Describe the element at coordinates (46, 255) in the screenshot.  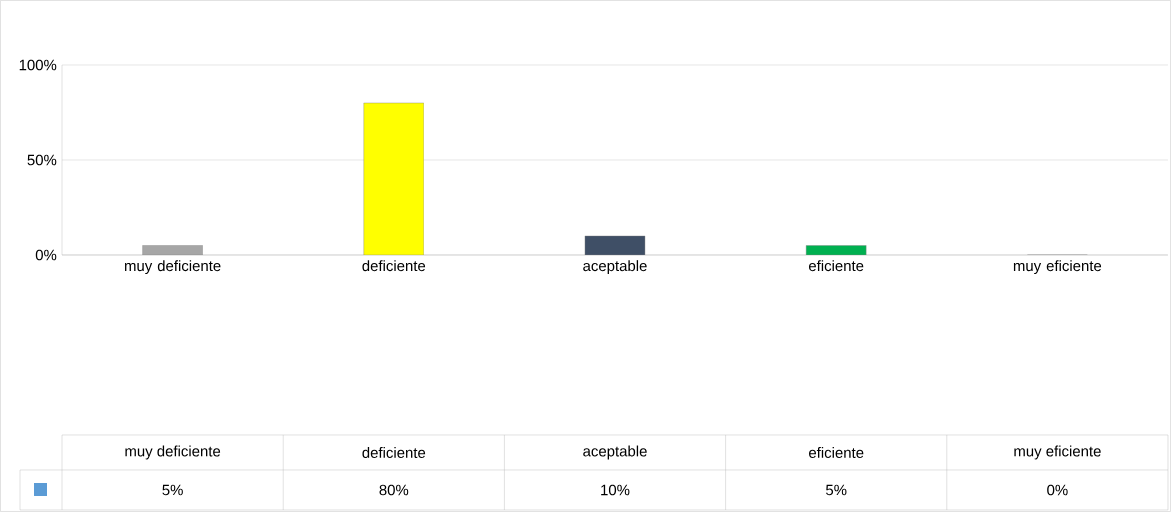
I see `y-tick-label: 0%` at that location.